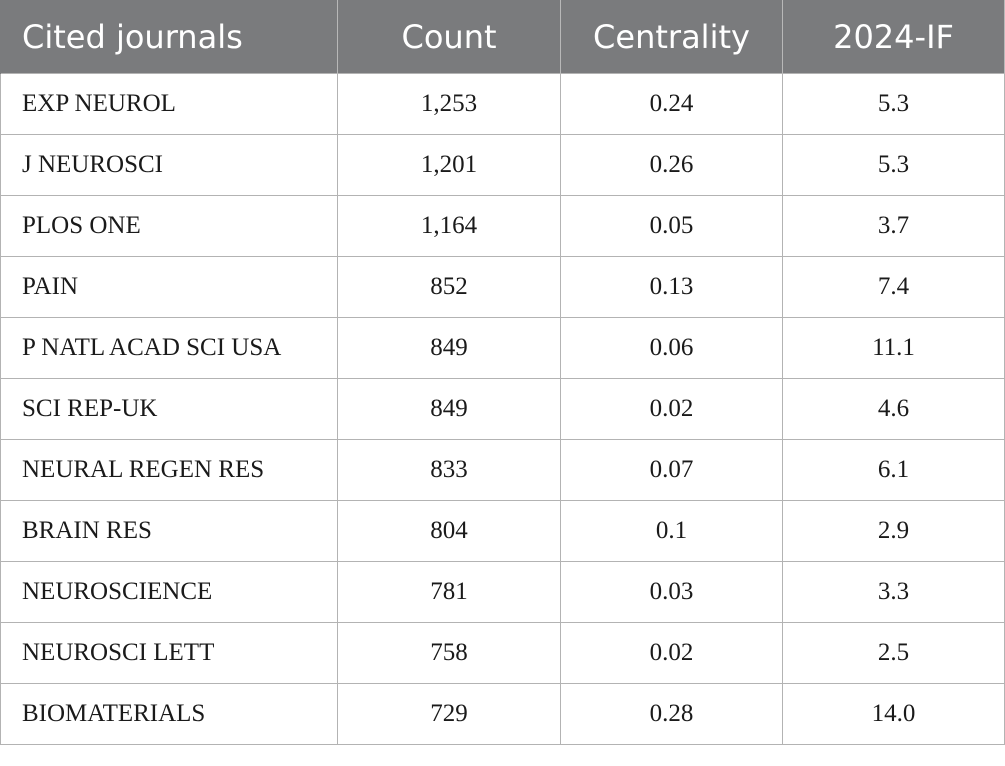  Describe the element at coordinates (169, 592) in the screenshot. I see `journal-name-cell: NEUROSCIENCE` at that location.